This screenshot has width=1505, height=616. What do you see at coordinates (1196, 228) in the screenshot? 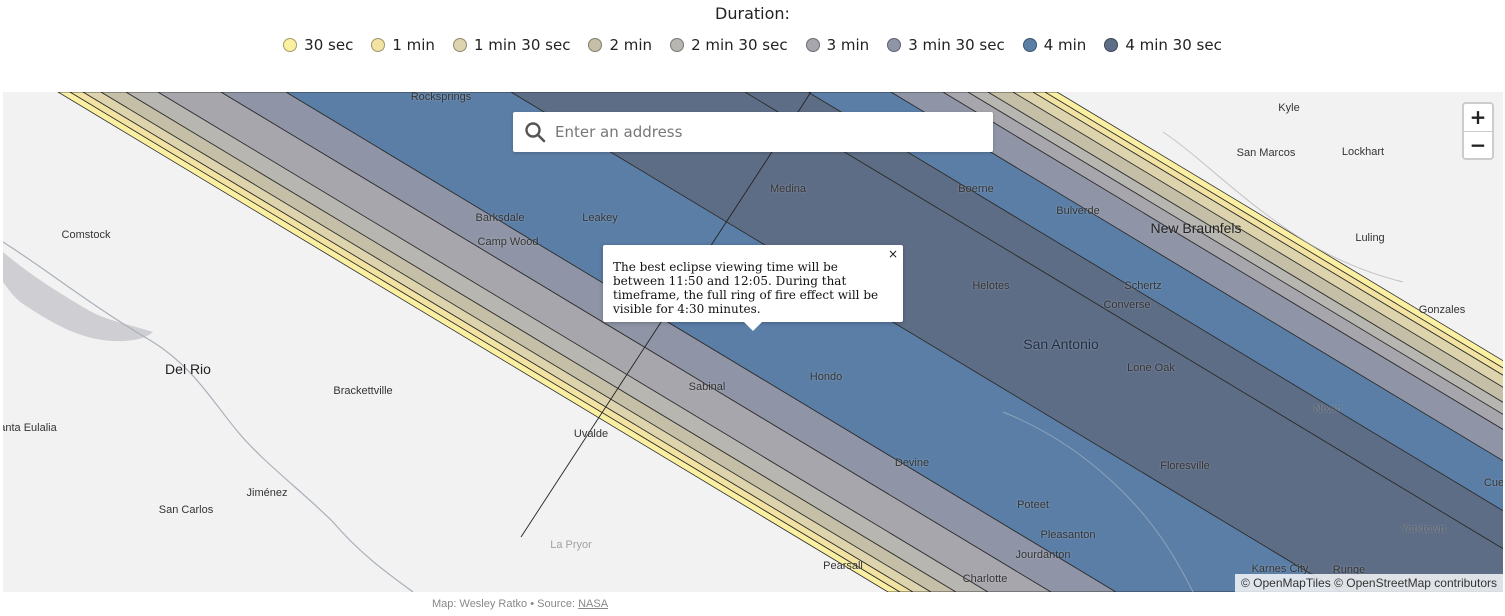
I see `place-label: New Braunfels` at bounding box center [1196, 228].